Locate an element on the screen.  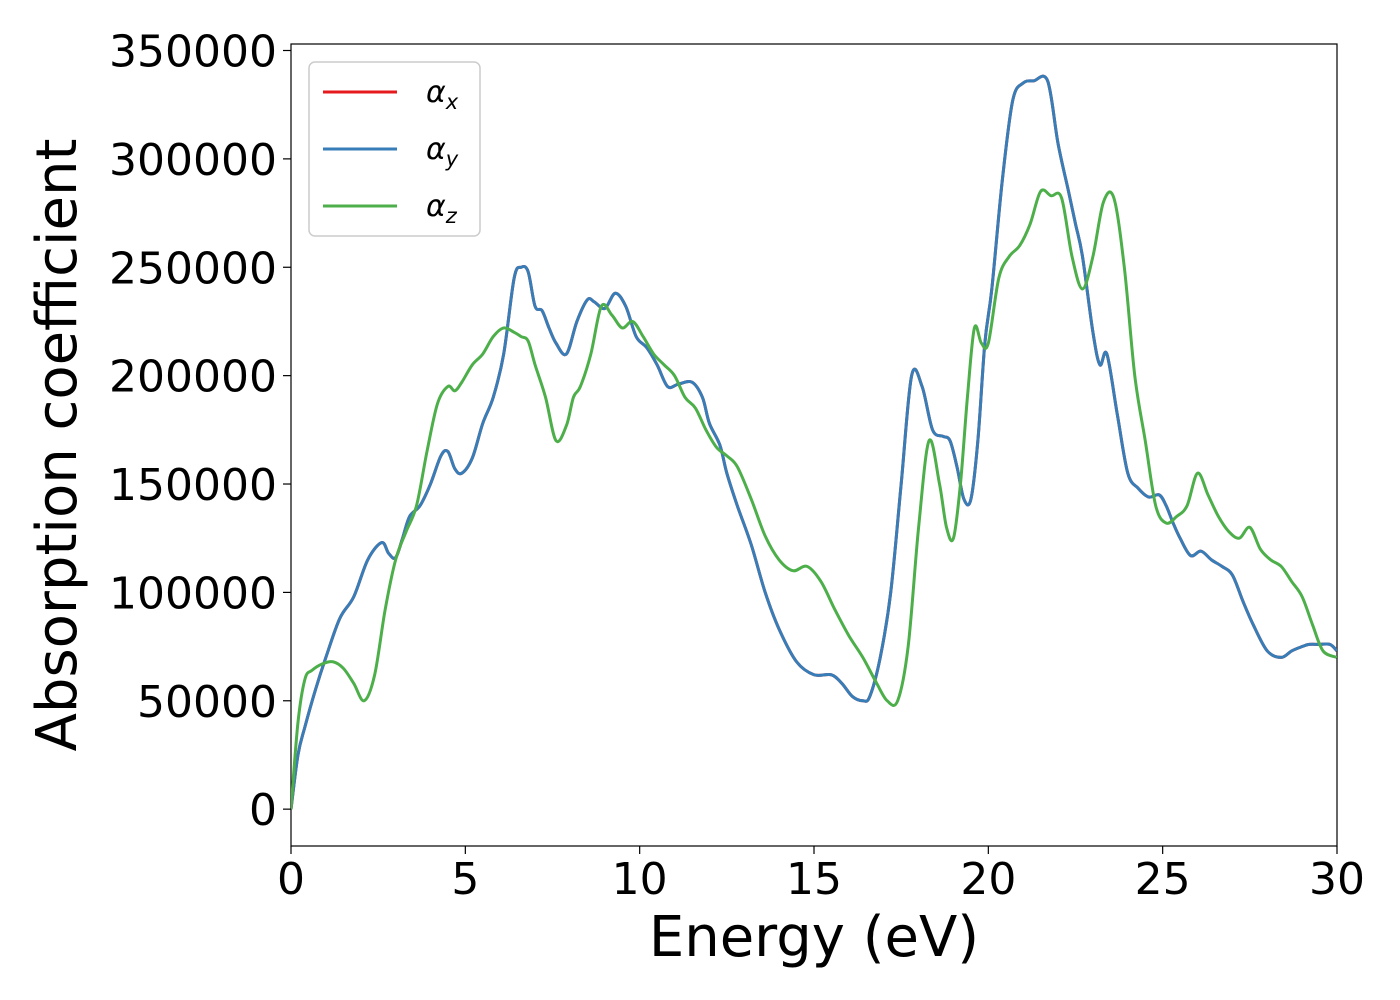
x-tick-label: 20 is located at coordinates (988, 879).